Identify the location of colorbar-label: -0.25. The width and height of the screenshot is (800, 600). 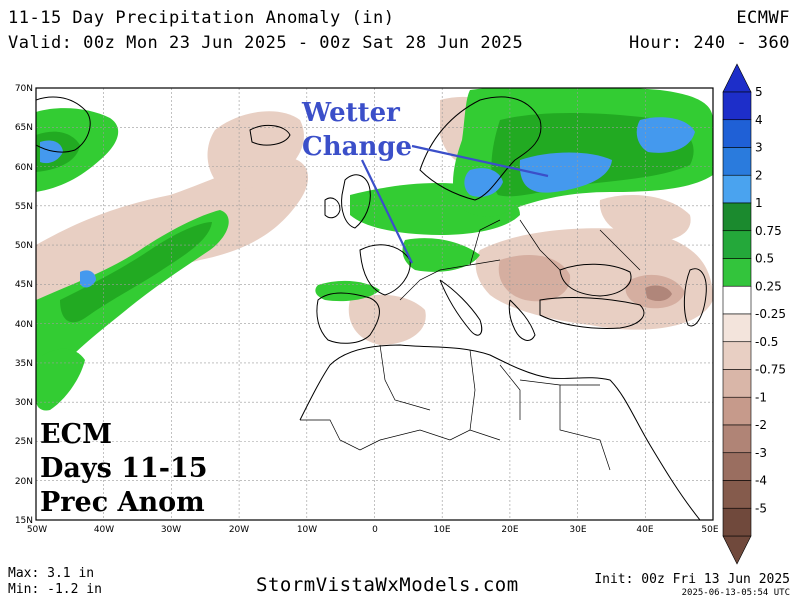
(770, 314).